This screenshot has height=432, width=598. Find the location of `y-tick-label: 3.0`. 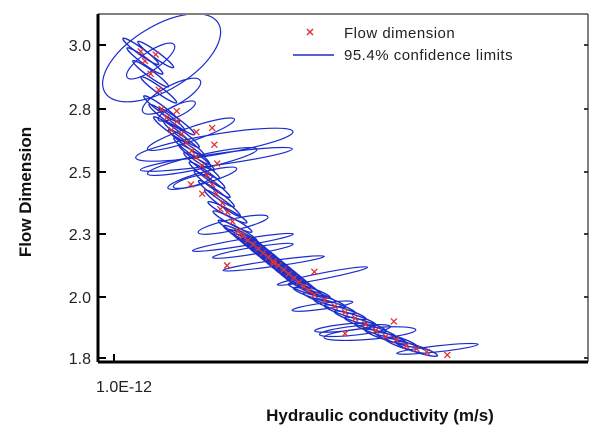

y-tick-label: 3.0 is located at coordinates (80, 46).